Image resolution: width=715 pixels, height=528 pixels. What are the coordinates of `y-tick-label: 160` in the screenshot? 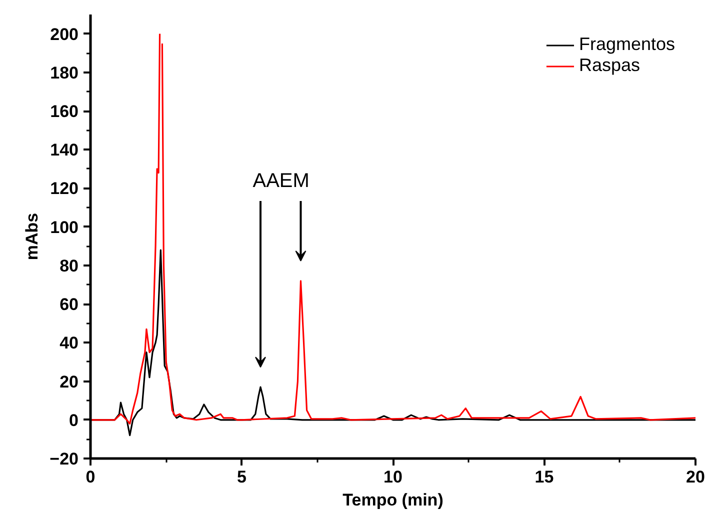 It's located at (64, 112).